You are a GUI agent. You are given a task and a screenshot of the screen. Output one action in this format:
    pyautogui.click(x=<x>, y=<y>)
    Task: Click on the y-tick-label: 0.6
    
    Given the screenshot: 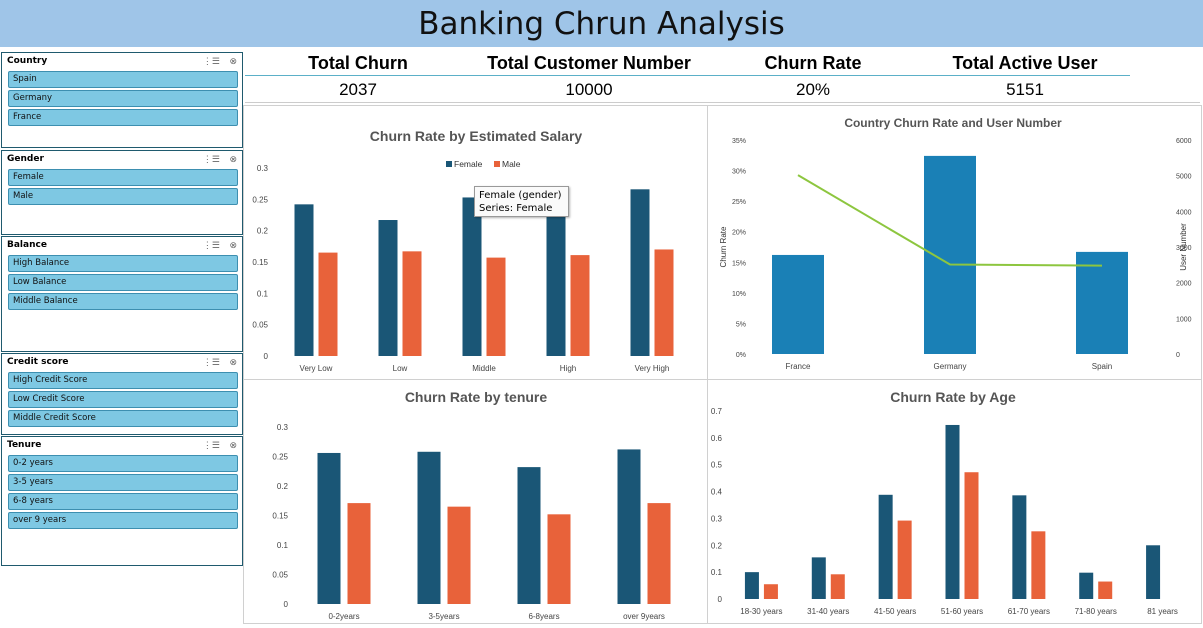 What is the action you would take?
    pyautogui.click(x=717, y=438)
    